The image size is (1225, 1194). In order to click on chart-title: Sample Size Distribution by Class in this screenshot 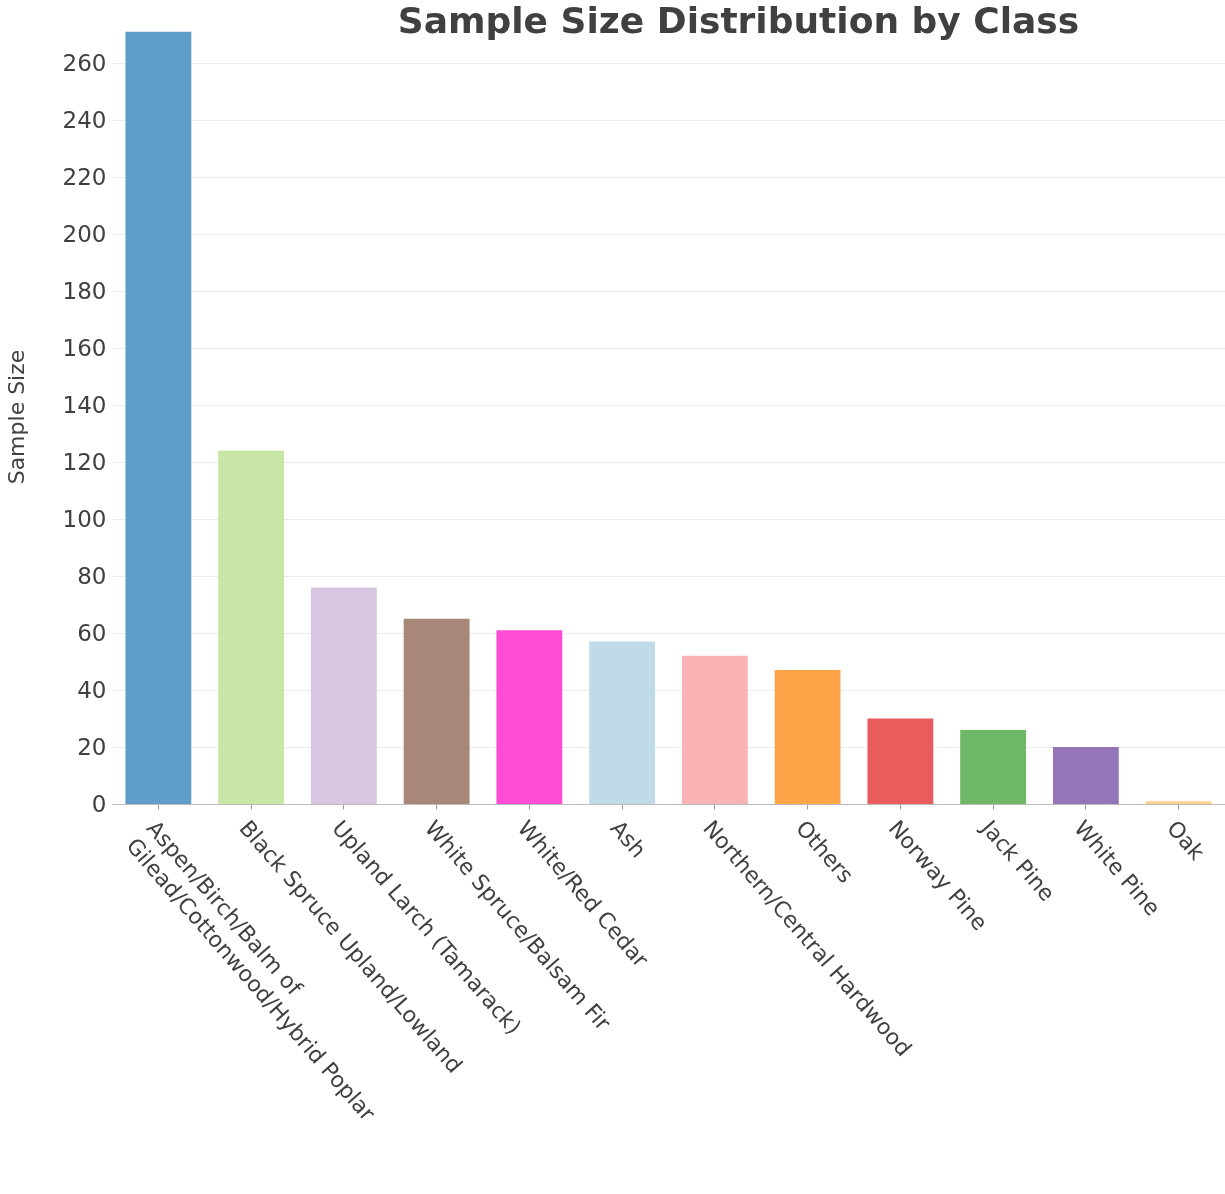, I will do `click(738, 20)`.